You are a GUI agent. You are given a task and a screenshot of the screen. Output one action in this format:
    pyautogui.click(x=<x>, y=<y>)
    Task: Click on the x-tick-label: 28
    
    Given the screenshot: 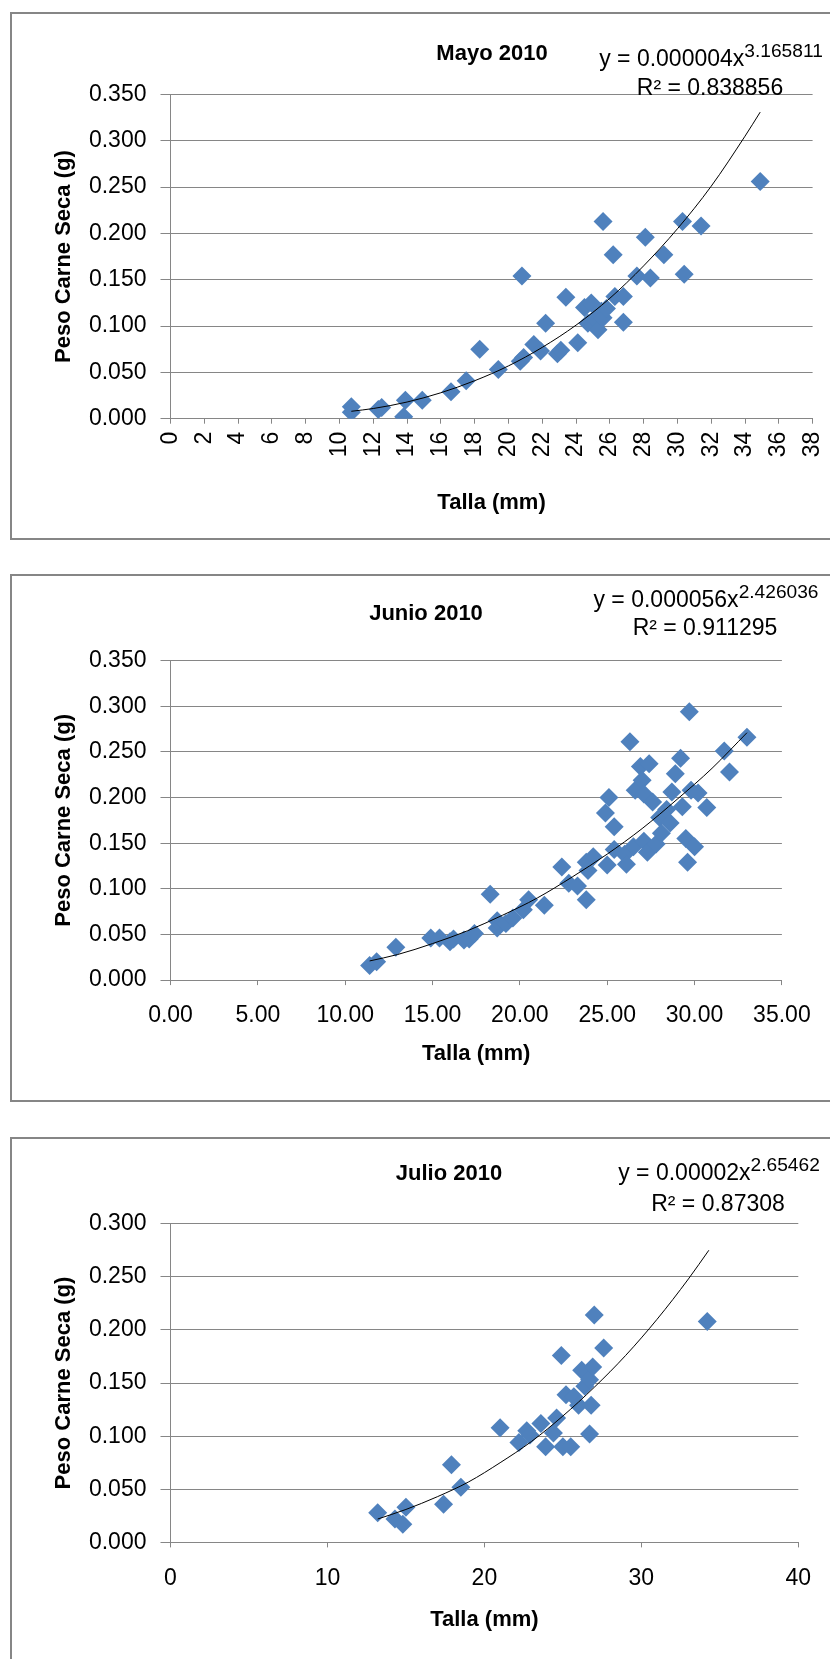 What is the action you would take?
    pyautogui.click(x=641, y=444)
    